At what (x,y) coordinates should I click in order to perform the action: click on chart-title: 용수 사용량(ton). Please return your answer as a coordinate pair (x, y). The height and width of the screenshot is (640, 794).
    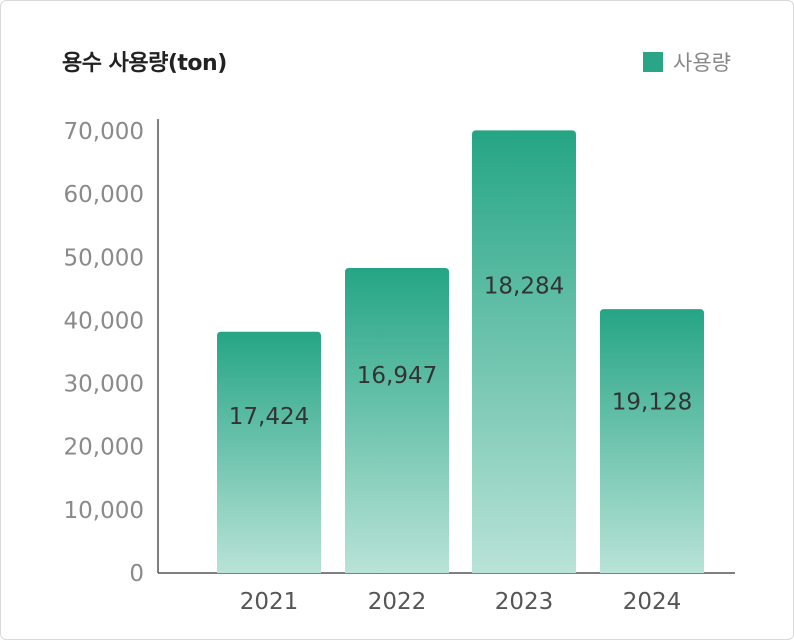
    Looking at the image, I should click on (144, 63).